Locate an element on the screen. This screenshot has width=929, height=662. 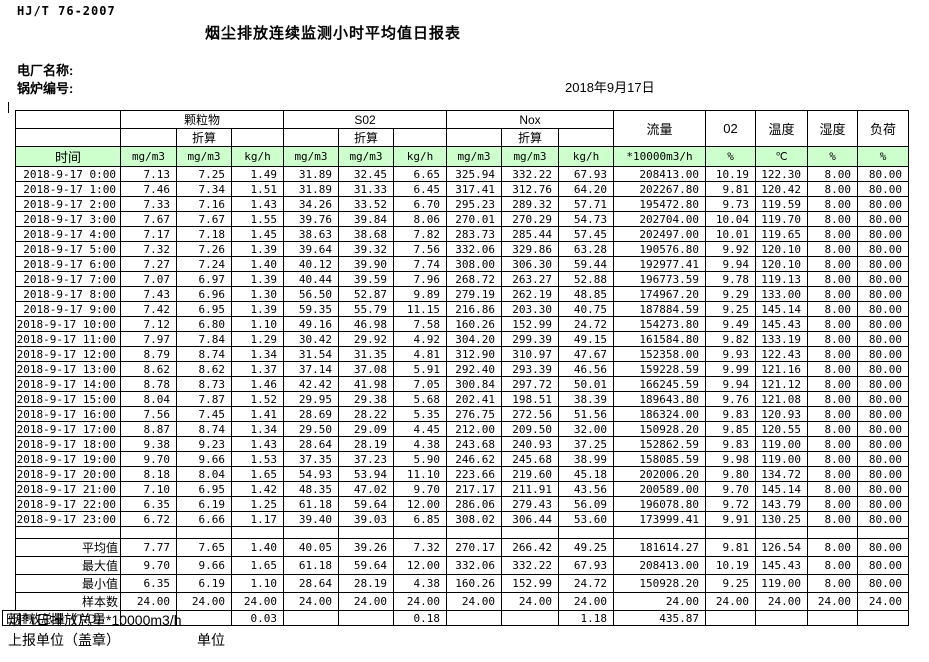
data-cell: 7.13 is located at coordinates (148, 174).